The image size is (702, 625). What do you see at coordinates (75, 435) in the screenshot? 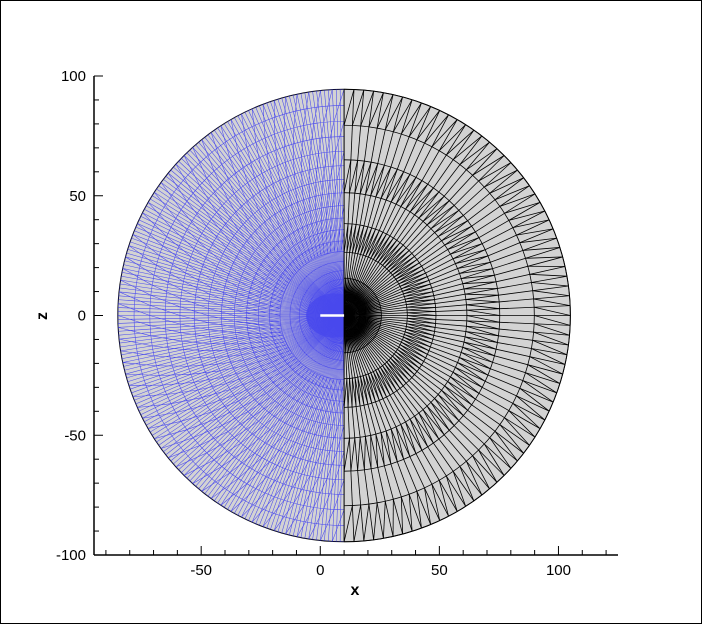
I see `y-tick-label: -50` at bounding box center [75, 435].